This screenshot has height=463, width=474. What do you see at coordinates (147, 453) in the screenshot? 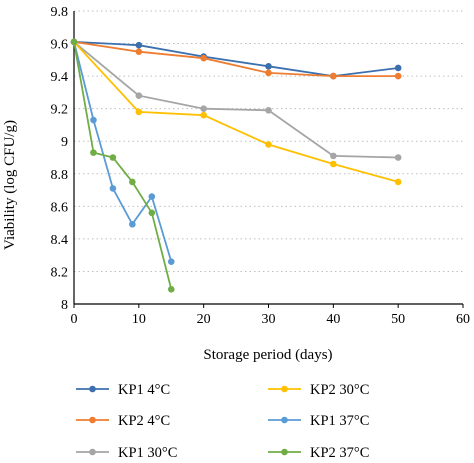
I see `legend-label: KP1 30°C` at bounding box center [147, 453].